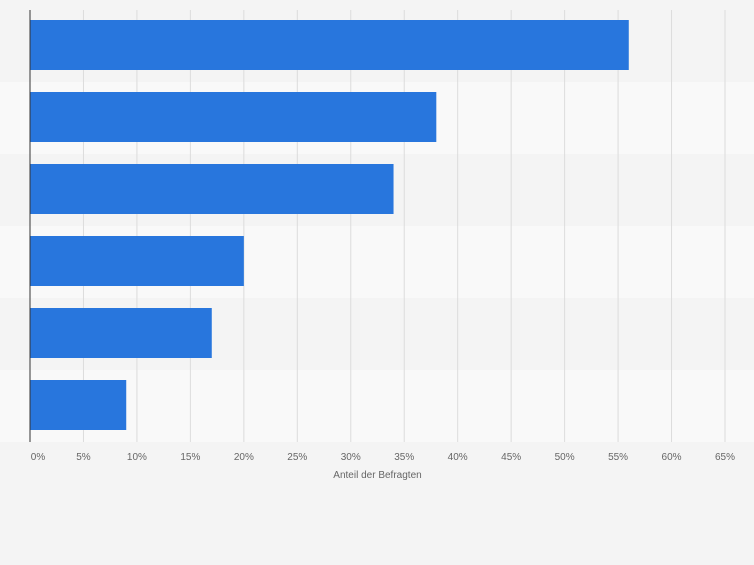 This screenshot has width=754, height=565. Describe the element at coordinates (351, 457) in the screenshot. I see `x-tick-label: 30%` at that location.